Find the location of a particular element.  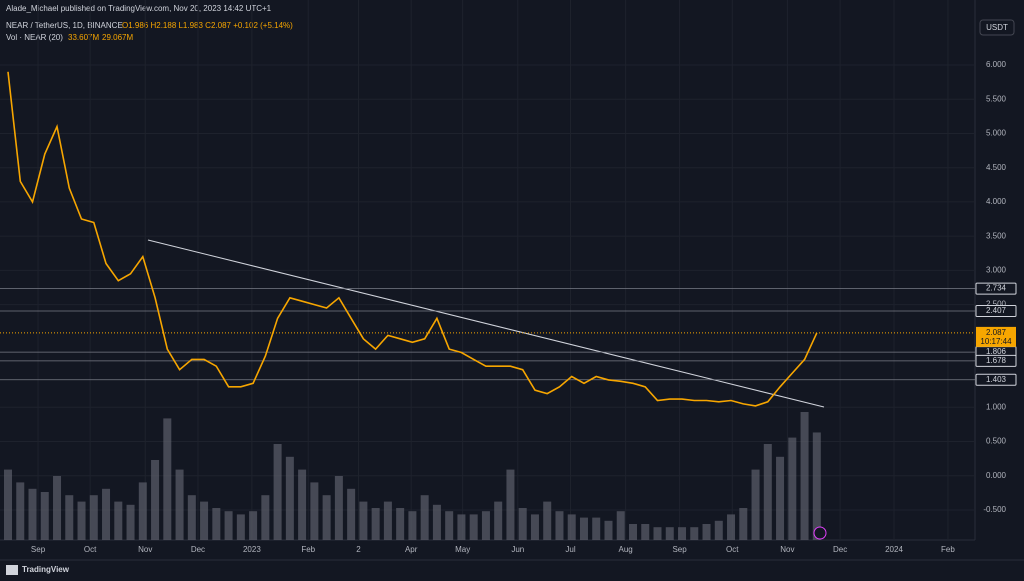

y-tick-label: -0.500 is located at coordinates (994, 509).